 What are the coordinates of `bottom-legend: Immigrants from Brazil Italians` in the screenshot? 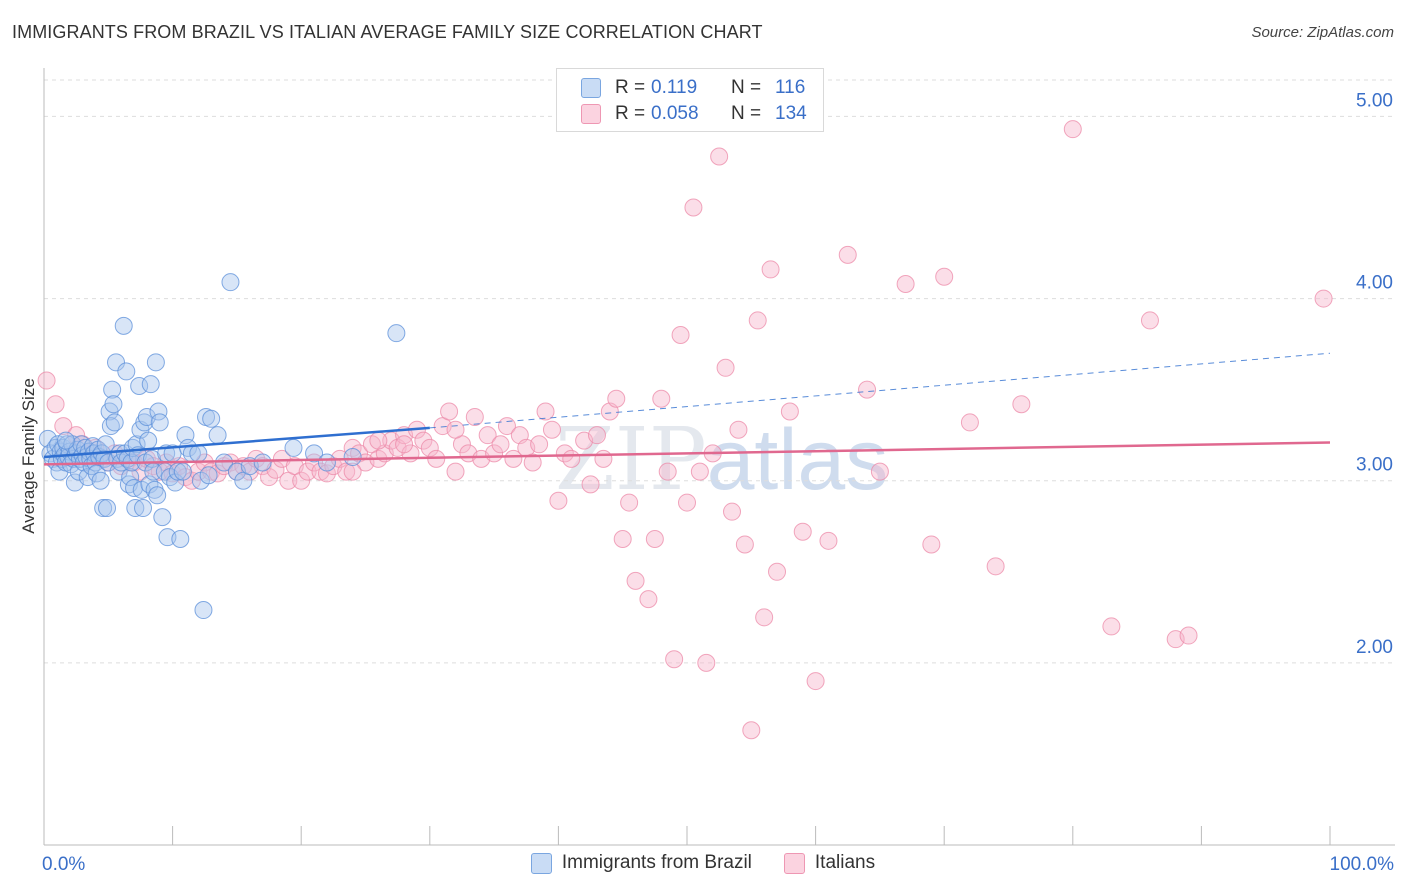 It's located at (703, 863).